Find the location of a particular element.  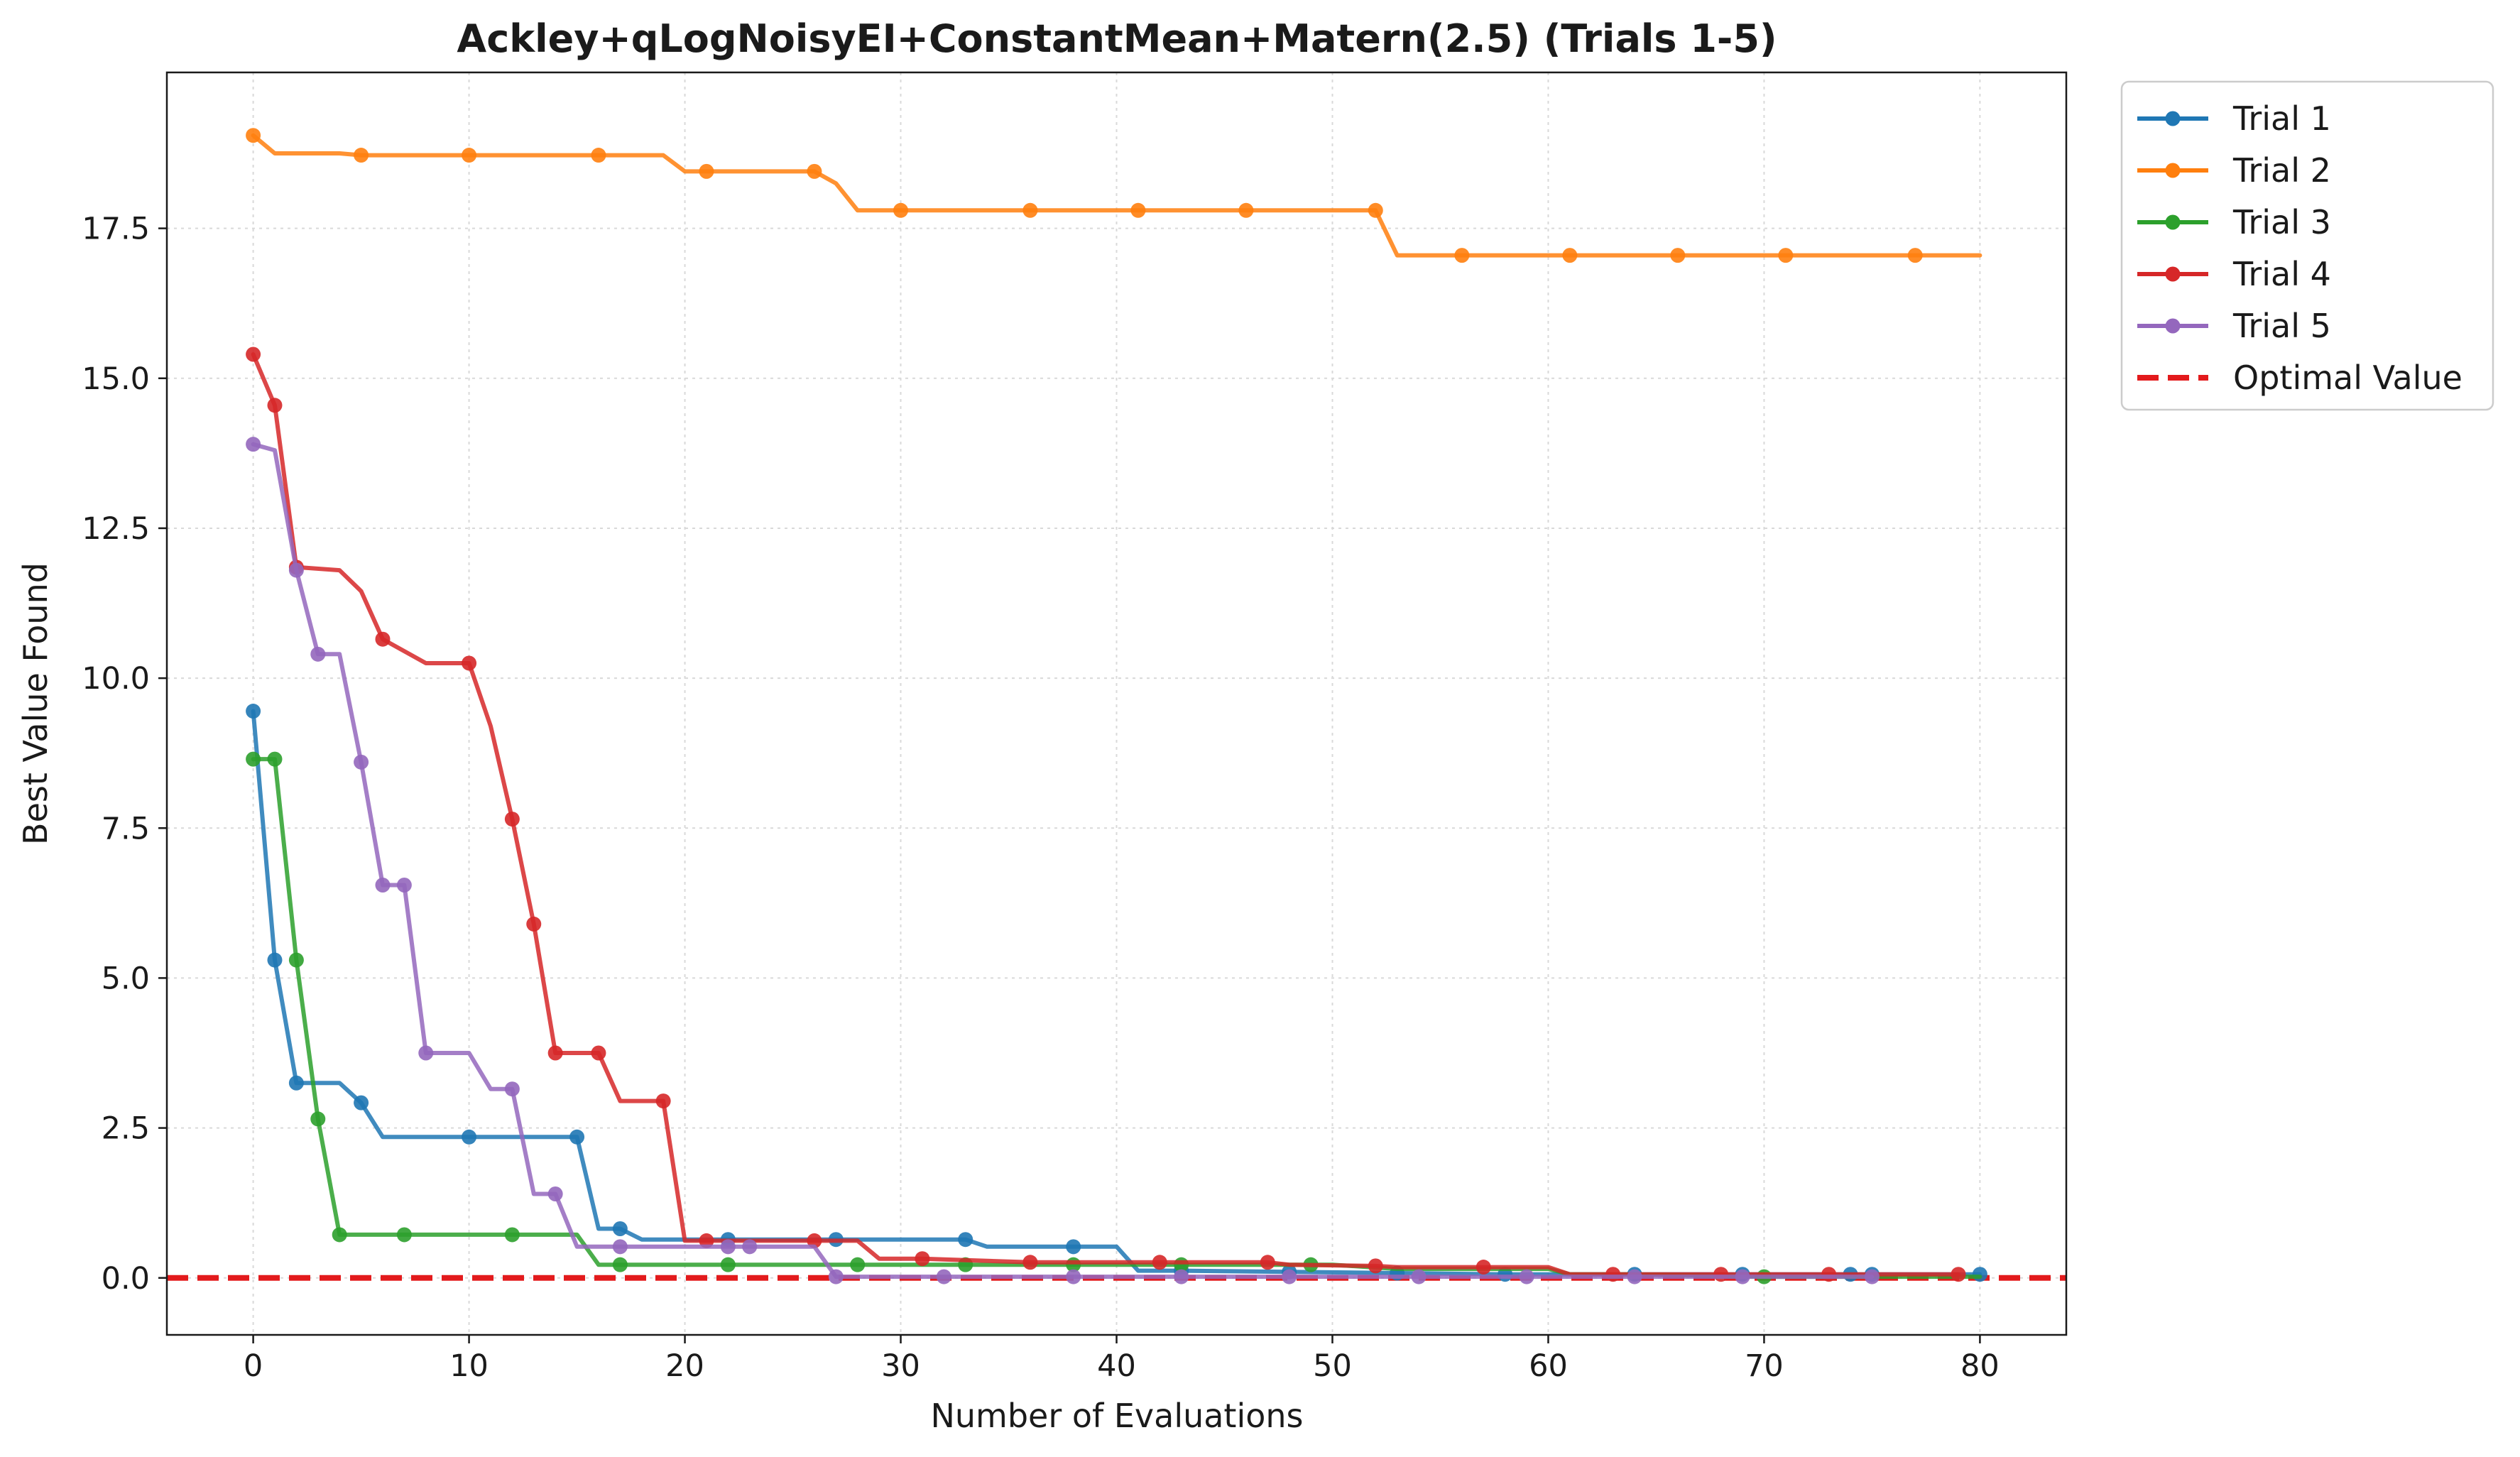

legend-item: Trial 4 is located at coordinates (2234, 274).